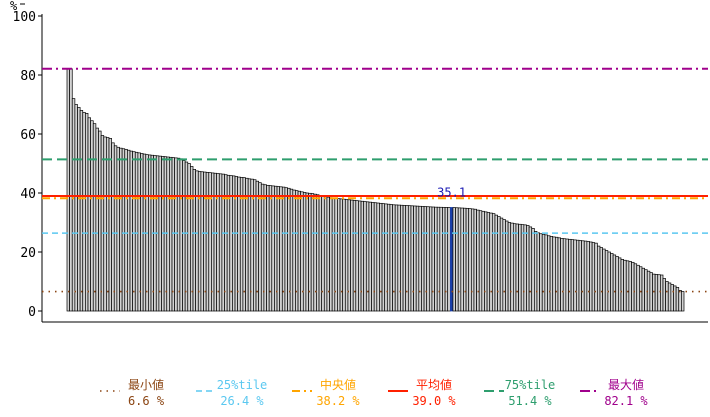 This screenshot has height=417, width=710. I want to click on legend-name-p25: 25%tile, so click(242, 385).